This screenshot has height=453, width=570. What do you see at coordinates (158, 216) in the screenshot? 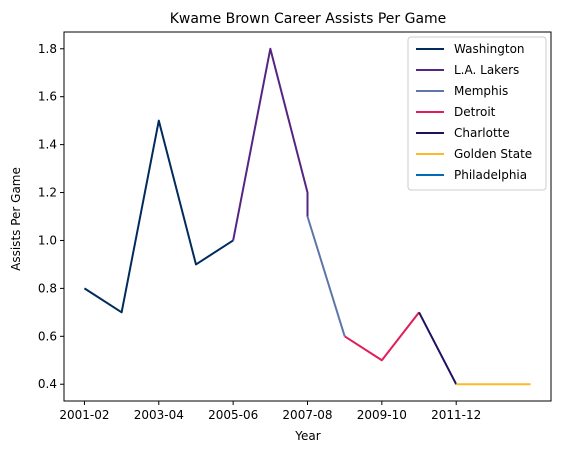
I see `series-line-washington` at bounding box center [158, 216].